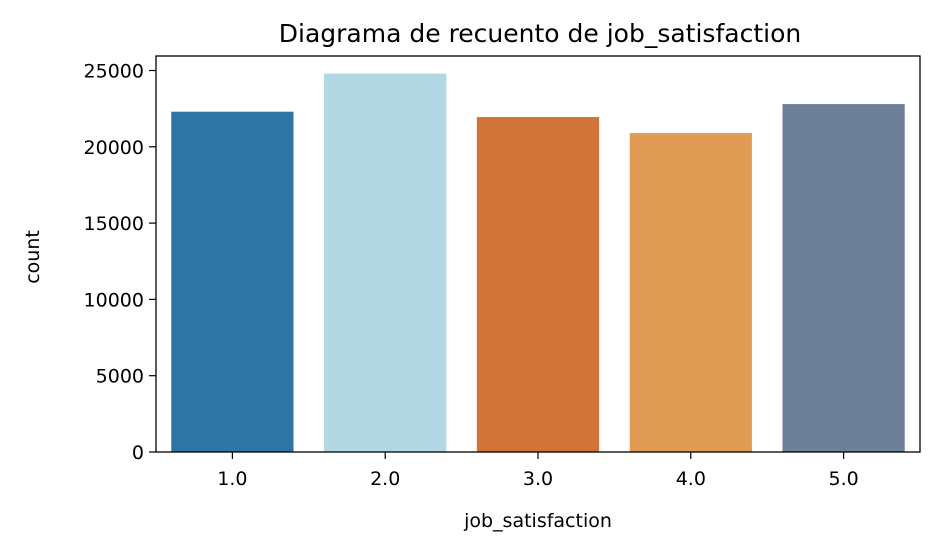  I want to click on chart-title: Diagrama de recuento de job_satisfaction, so click(540, 33).